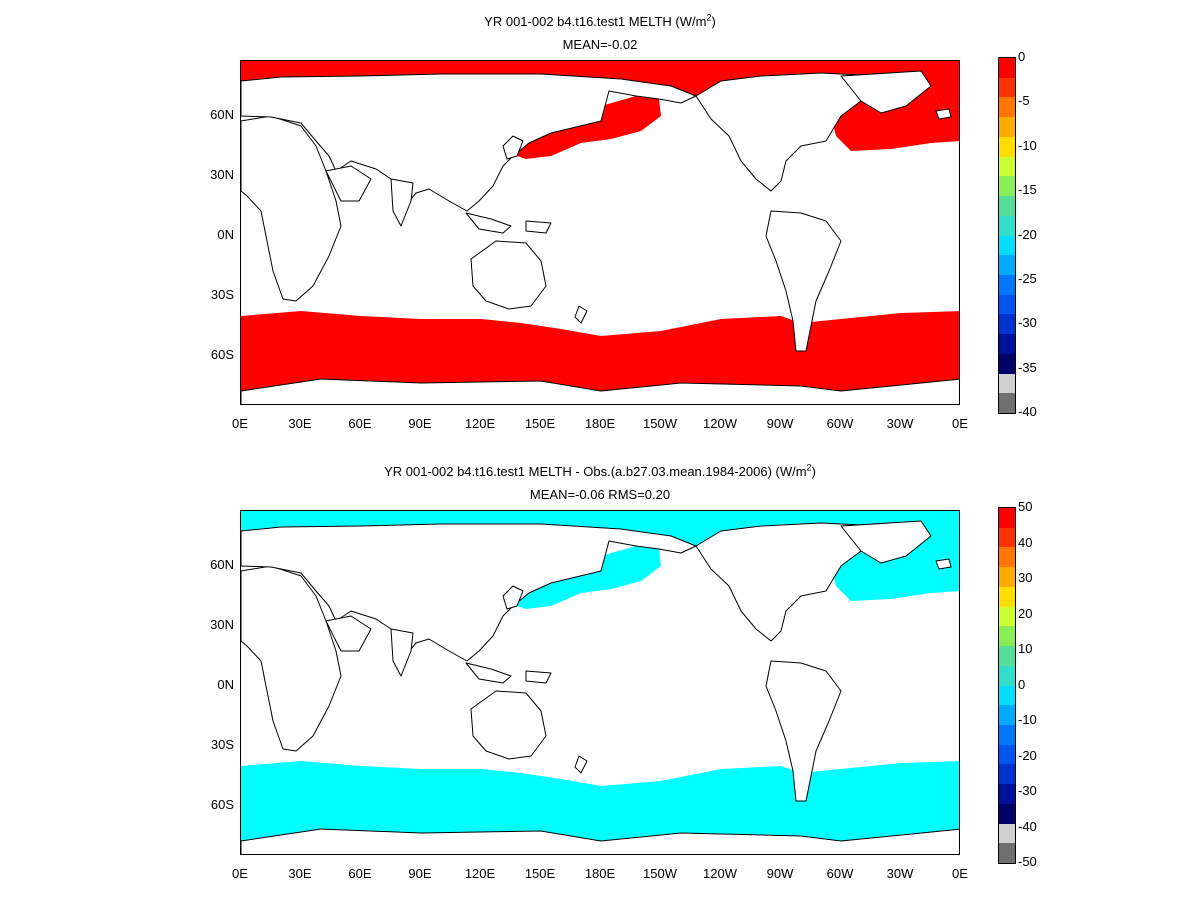 The image size is (1200, 900). I want to click on colorbar-tick-label: 30, so click(1025, 577).